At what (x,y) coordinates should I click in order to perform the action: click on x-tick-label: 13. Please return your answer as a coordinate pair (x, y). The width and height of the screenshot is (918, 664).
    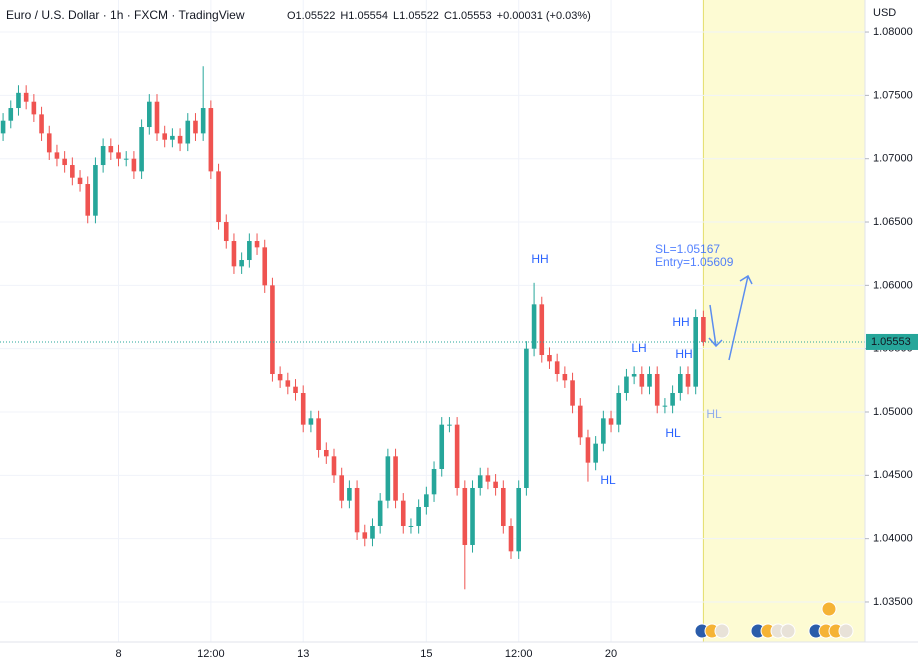
    Looking at the image, I should click on (303, 654).